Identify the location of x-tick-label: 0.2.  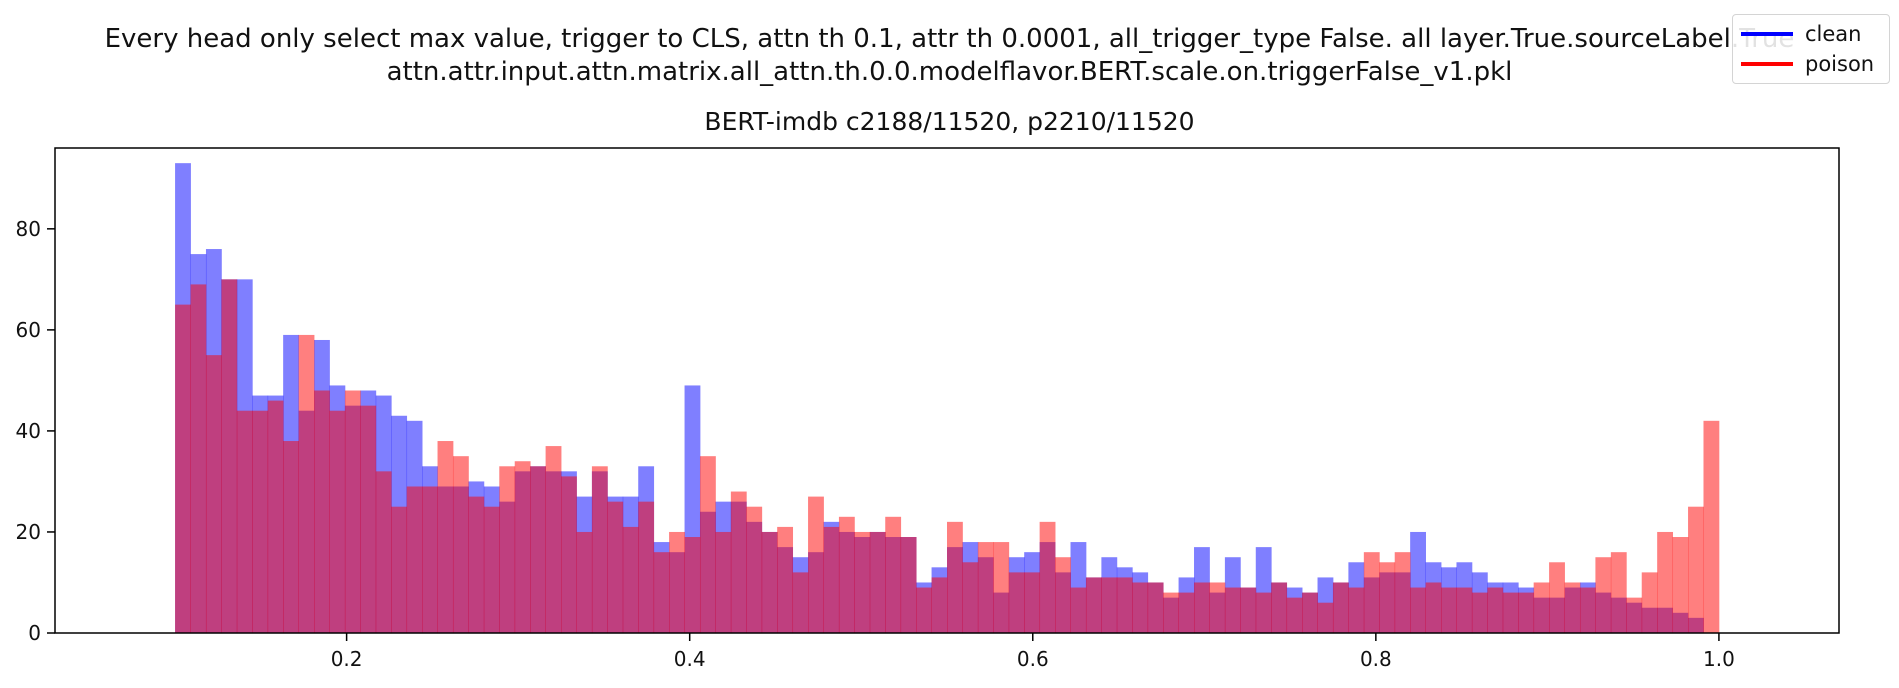
(347, 659).